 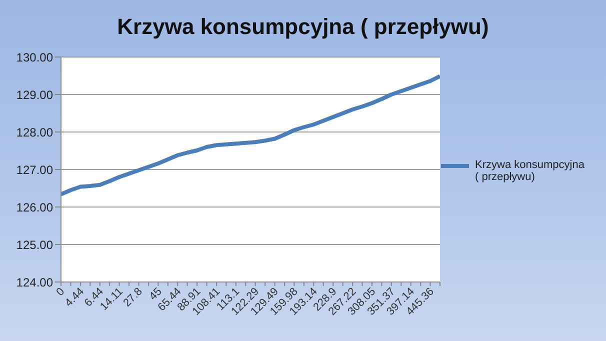 What do you see at coordinates (35, 282) in the screenshot?
I see `y-tick-label: 124.00` at bounding box center [35, 282].